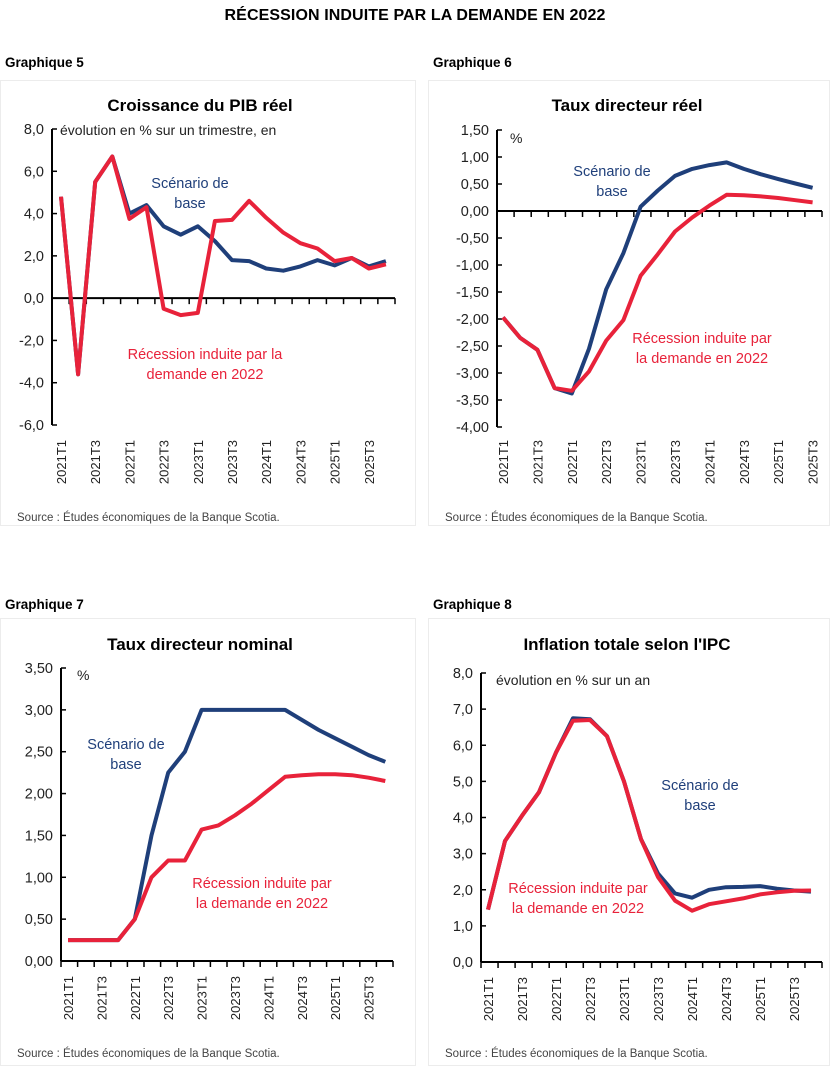 This screenshot has height=1072, width=830. What do you see at coordinates (39, 669) in the screenshot?
I see `y-tick-label: 3,50` at bounding box center [39, 669].